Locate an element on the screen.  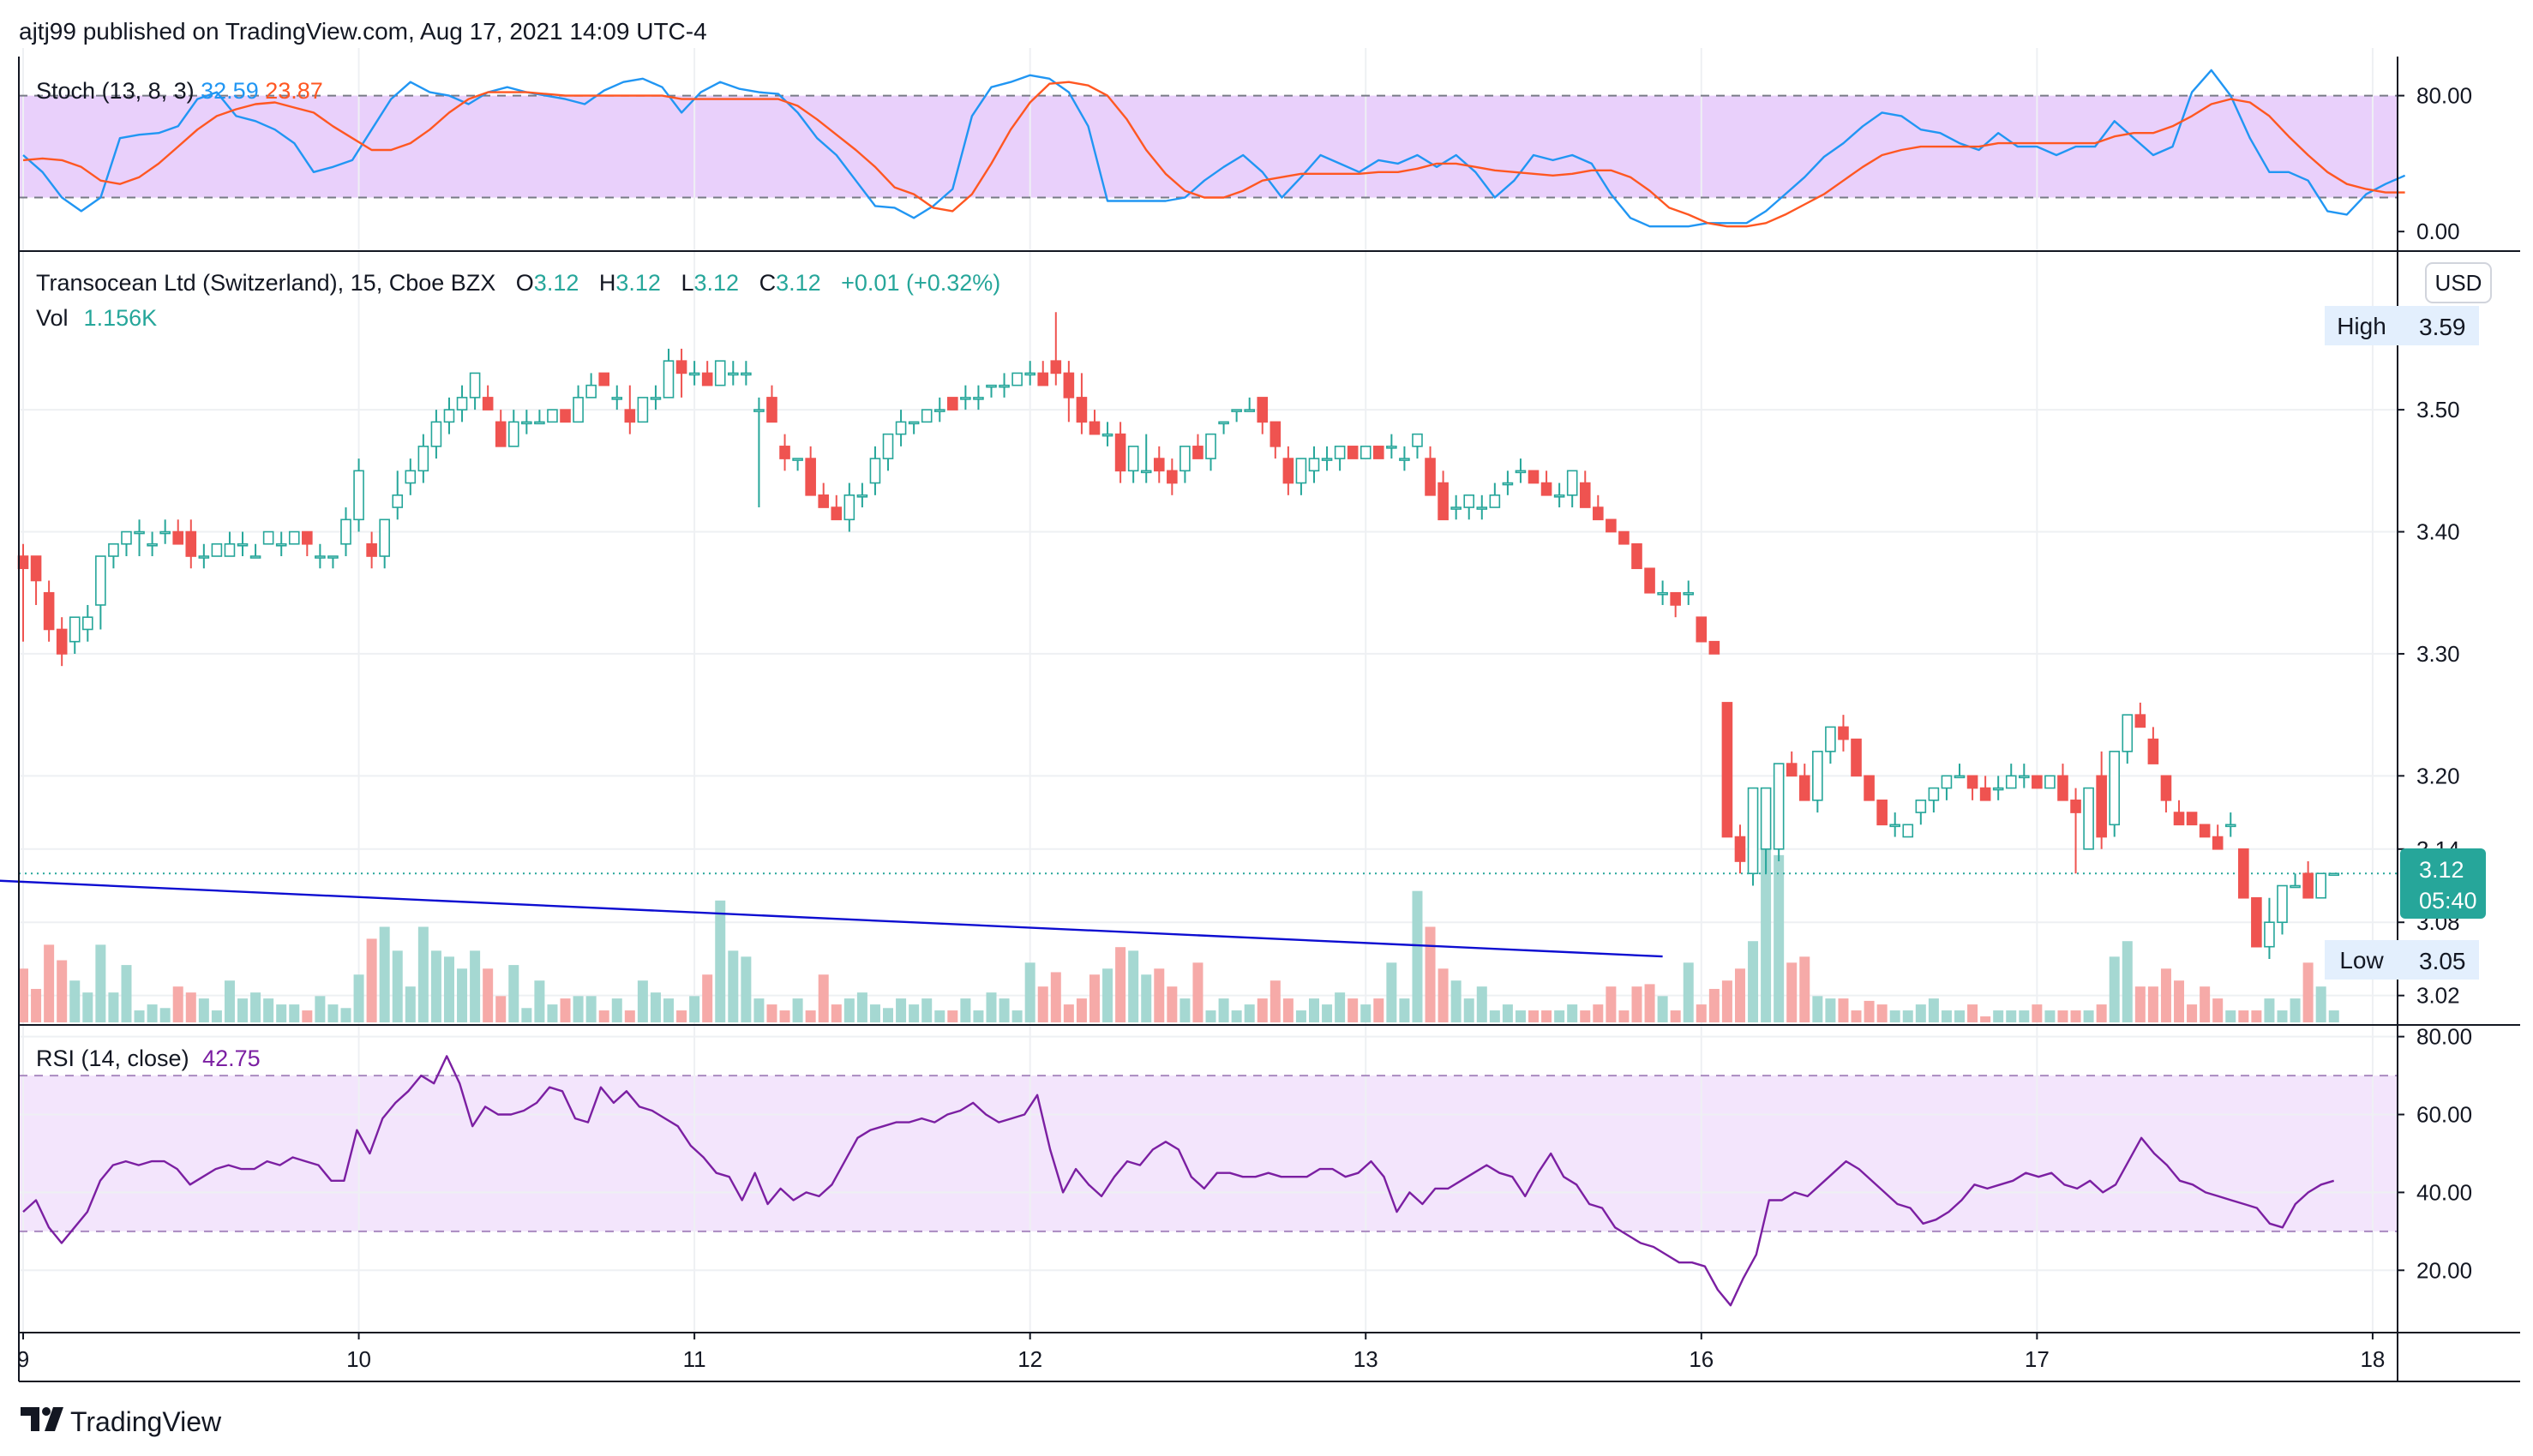
low-marker: Low 3.05 is located at coordinates (2402, 960).